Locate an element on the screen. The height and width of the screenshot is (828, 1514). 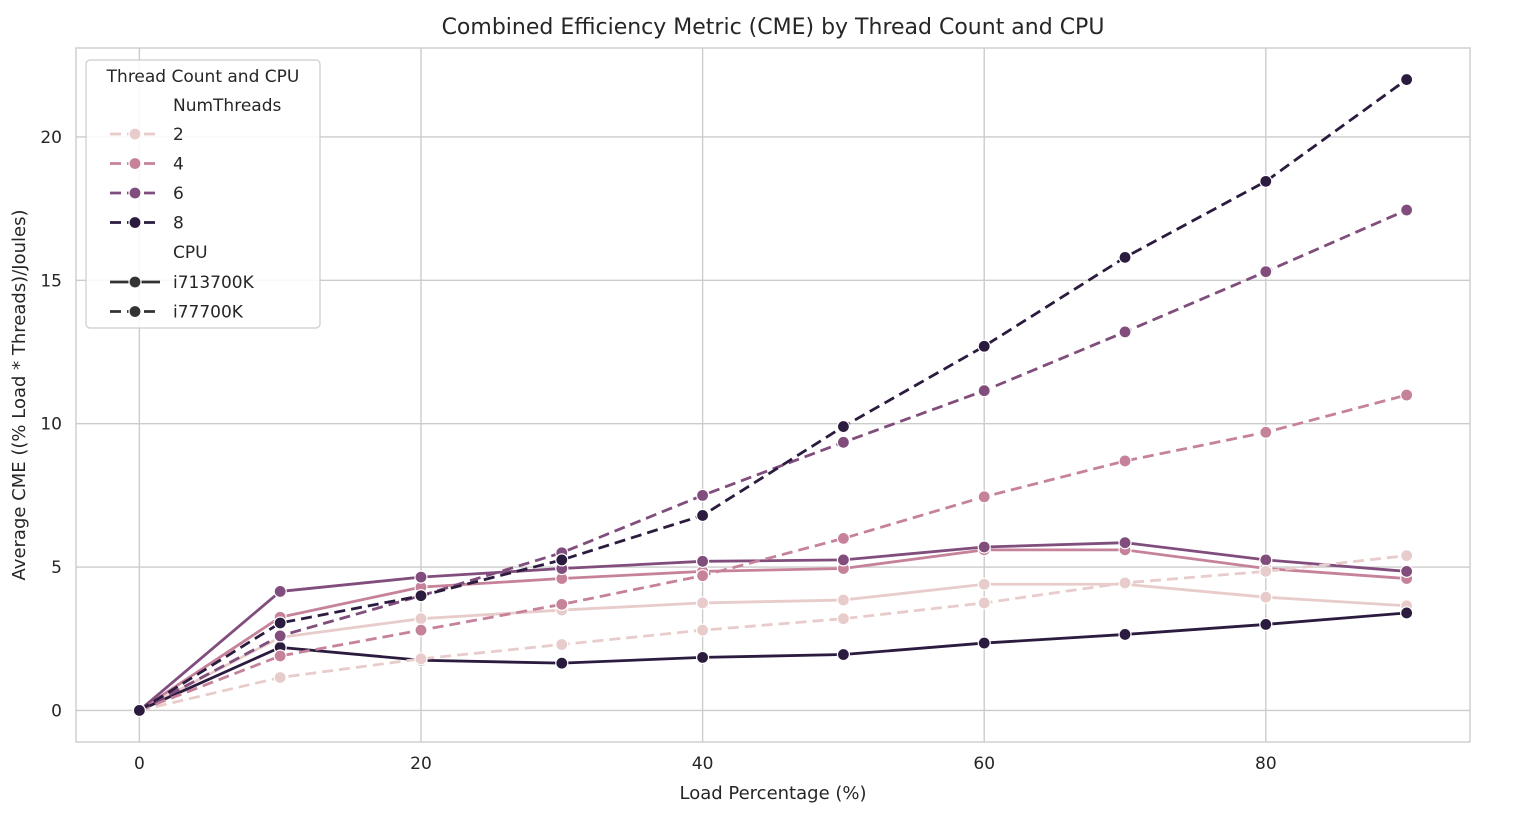
y-tick-label: 0 is located at coordinates (56, 711).